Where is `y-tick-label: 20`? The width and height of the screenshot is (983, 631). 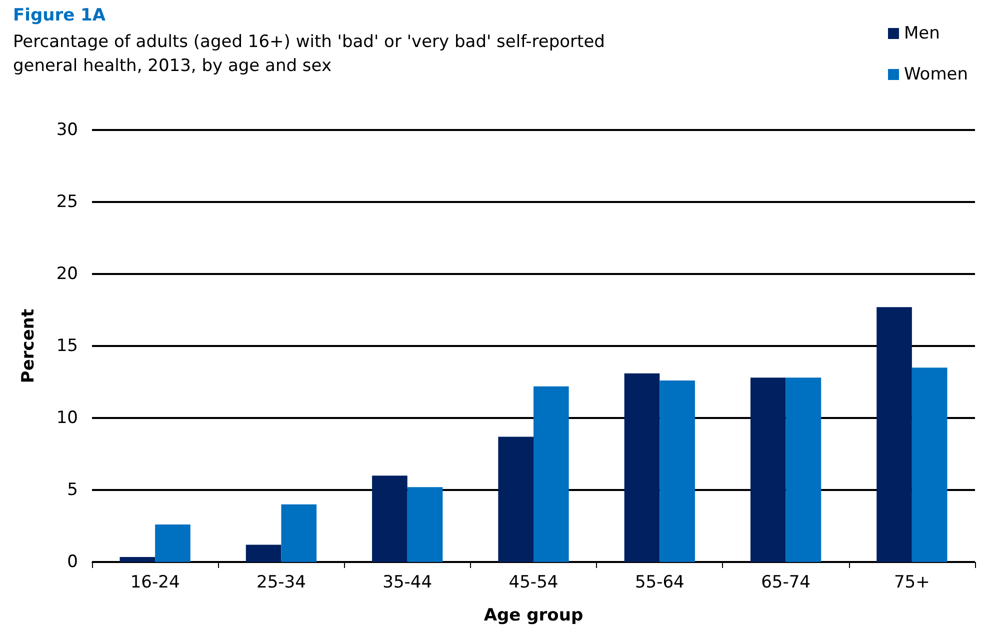
y-tick-label: 20 is located at coordinates (67, 274).